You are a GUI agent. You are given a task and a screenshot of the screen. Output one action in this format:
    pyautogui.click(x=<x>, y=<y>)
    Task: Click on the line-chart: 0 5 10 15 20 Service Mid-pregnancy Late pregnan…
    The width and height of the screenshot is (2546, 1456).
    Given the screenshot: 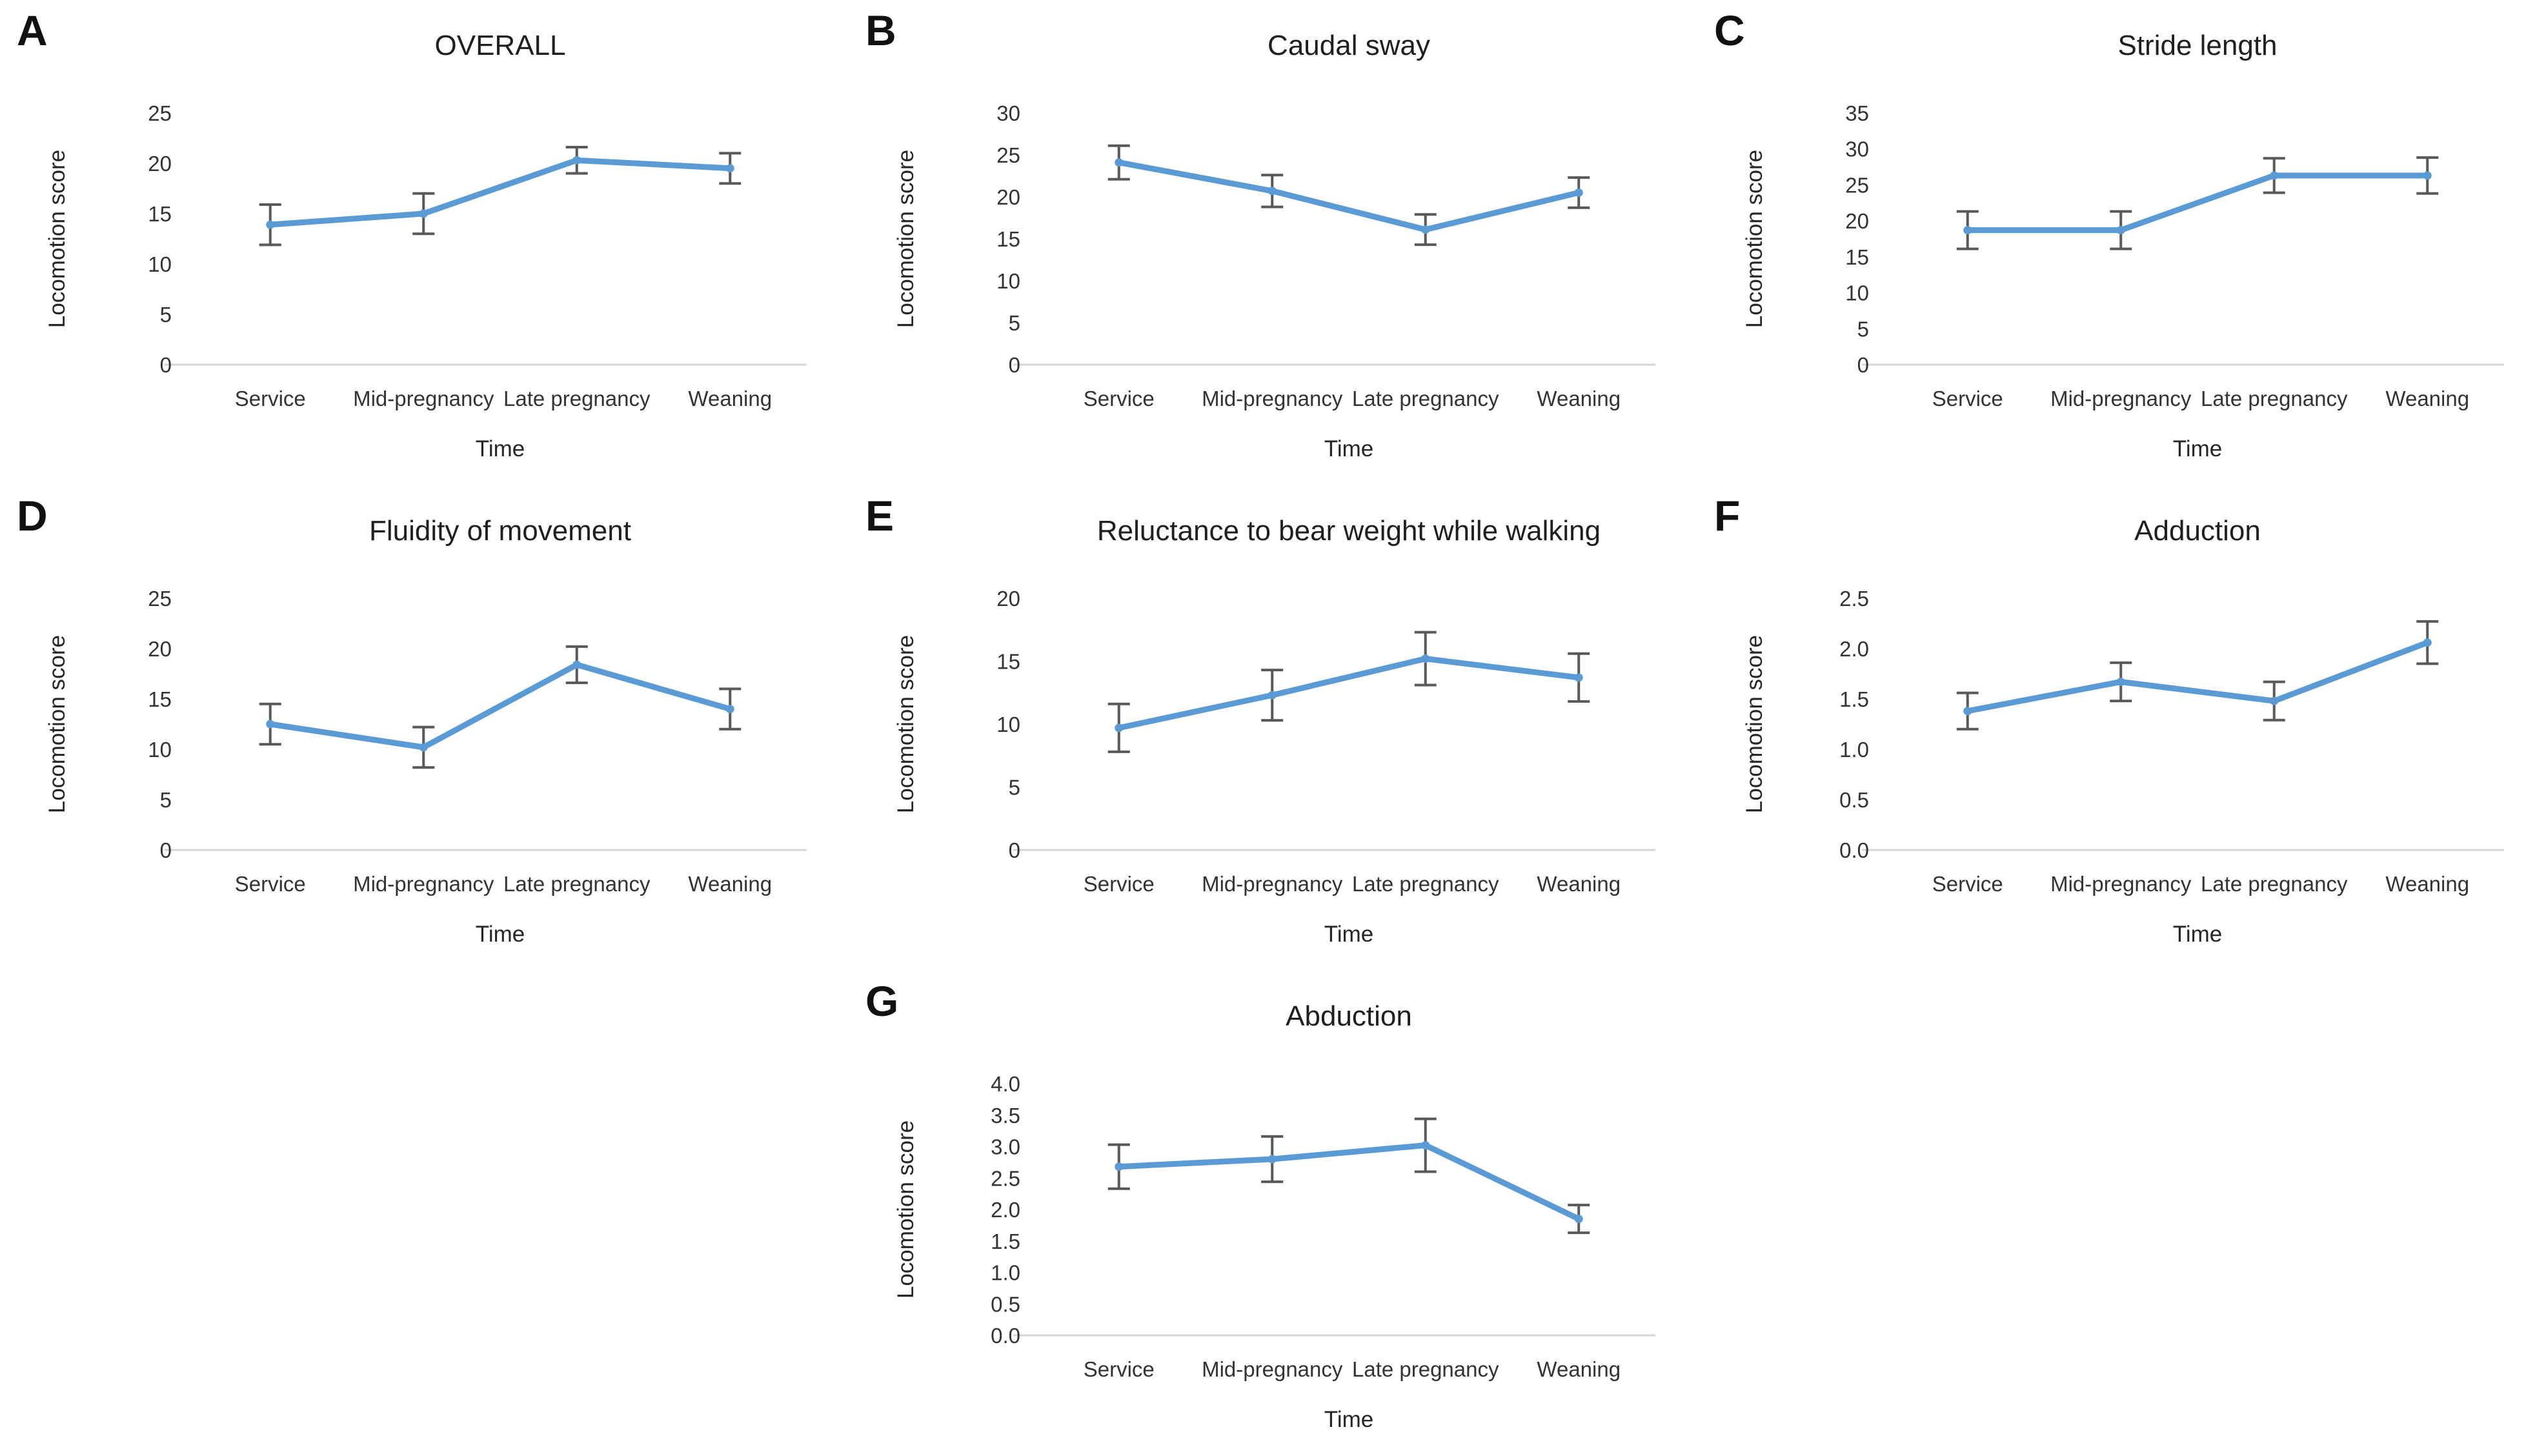 What is the action you would take?
    pyautogui.click(x=1274, y=767)
    